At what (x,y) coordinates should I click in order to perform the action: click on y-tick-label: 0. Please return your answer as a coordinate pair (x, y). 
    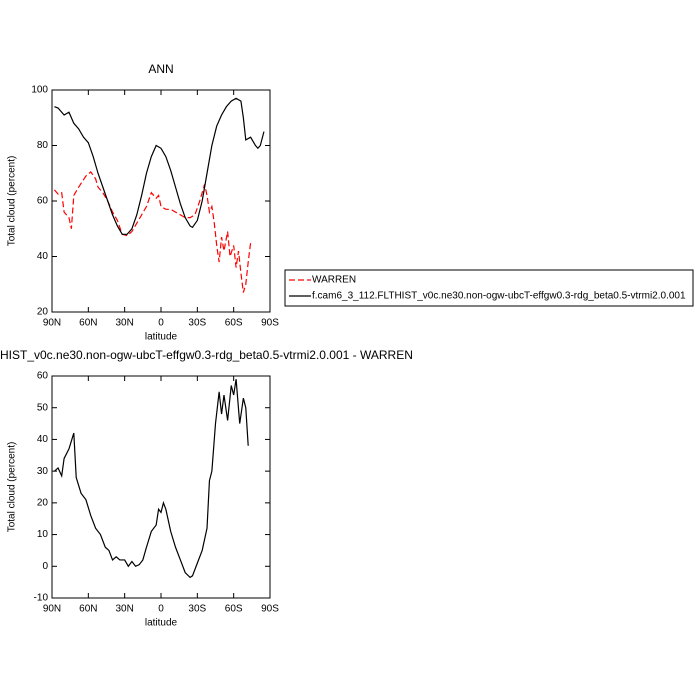
    Looking at the image, I should click on (45, 566).